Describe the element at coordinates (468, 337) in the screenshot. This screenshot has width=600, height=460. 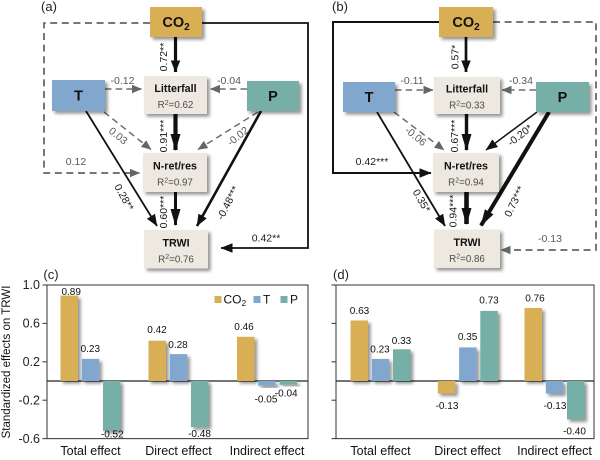
I see `svg-text: 0.35` at that location.